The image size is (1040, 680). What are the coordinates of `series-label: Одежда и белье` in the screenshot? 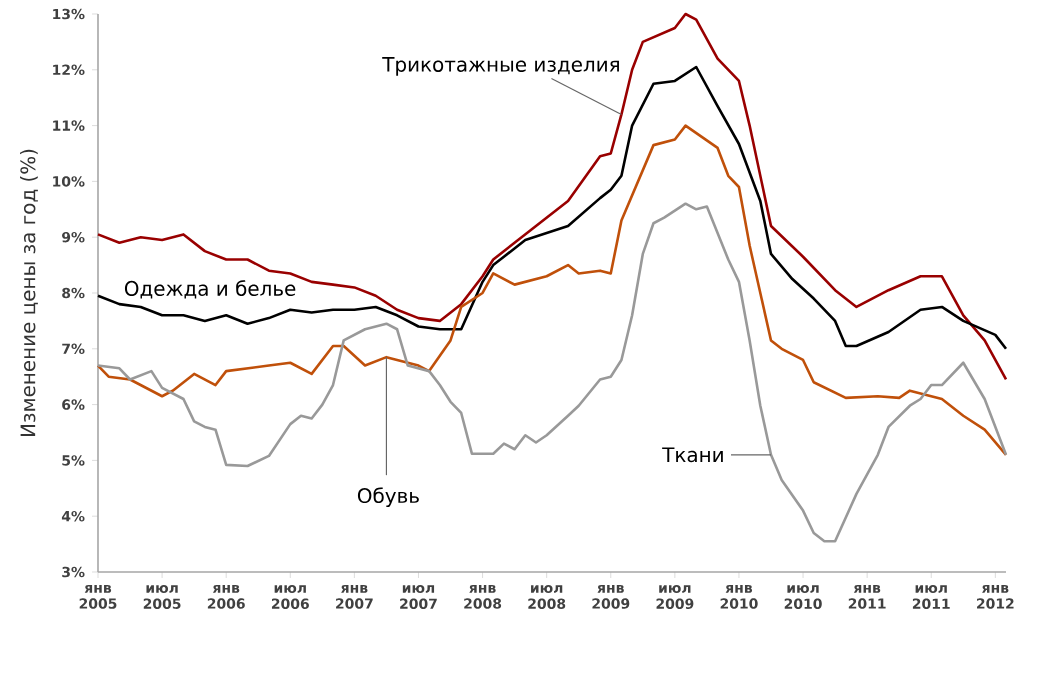 It's located at (210, 289).